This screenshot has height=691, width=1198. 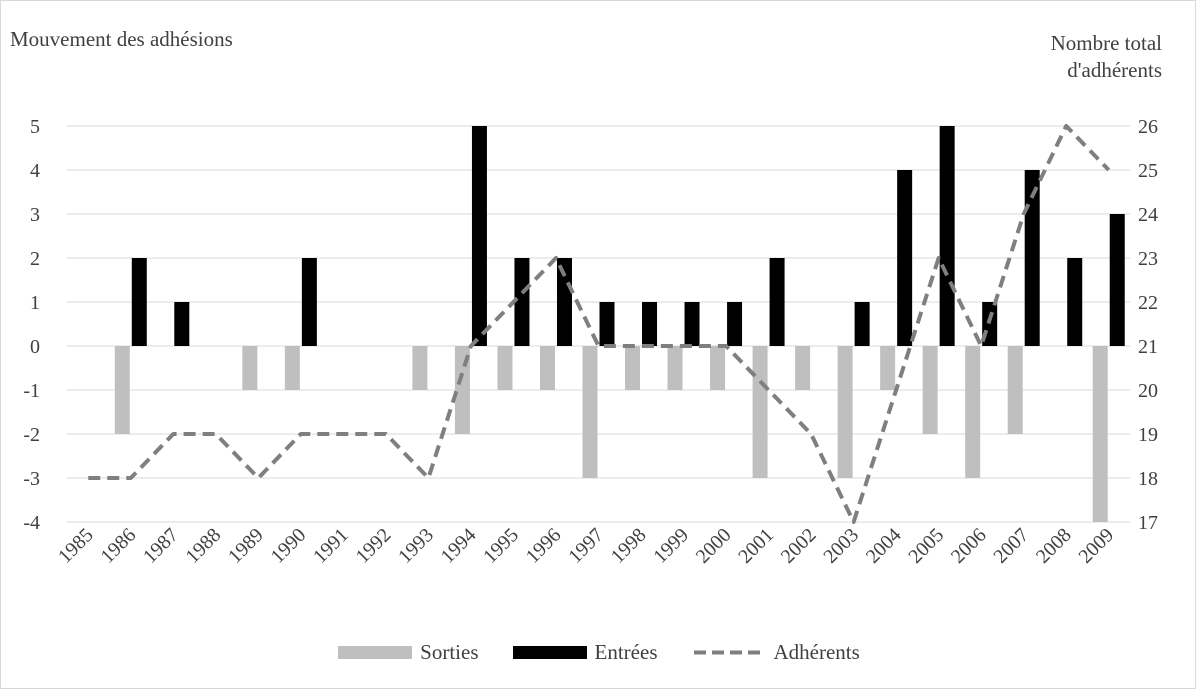 What do you see at coordinates (626, 652) in the screenshot?
I see `legend-label-entrees: Entrées` at bounding box center [626, 652].